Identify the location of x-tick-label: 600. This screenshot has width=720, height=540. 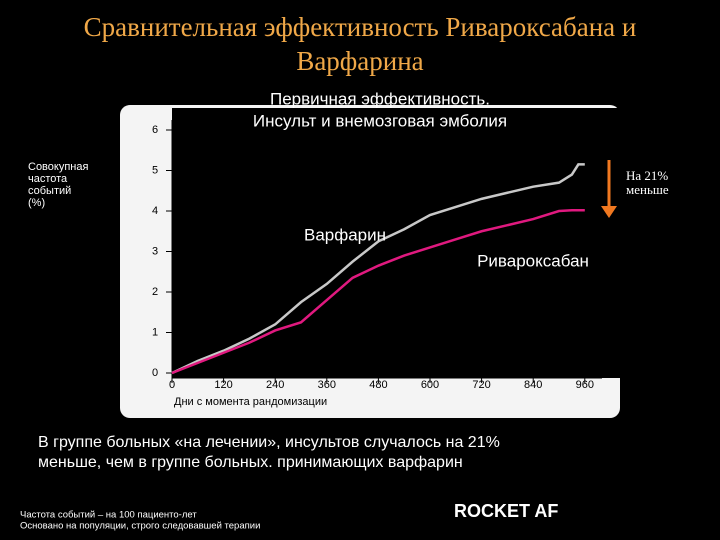
(430, 385).